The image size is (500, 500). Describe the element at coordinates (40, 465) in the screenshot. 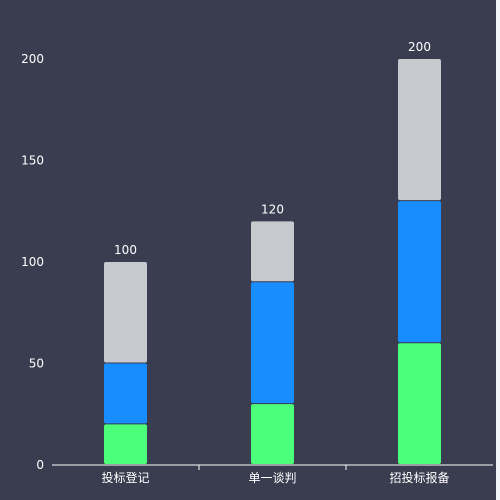

I see `y-tick-label: 0` at that location.